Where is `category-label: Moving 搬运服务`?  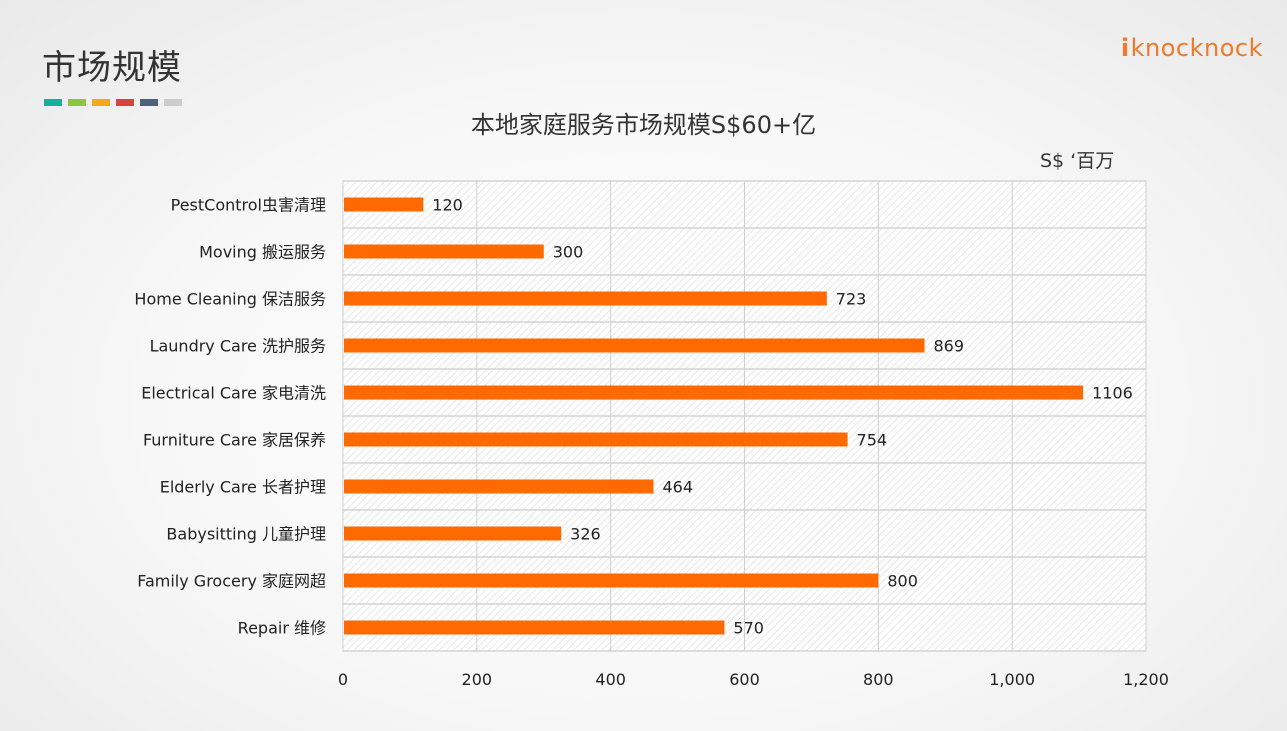
category-label: Moving 搬运服务 is located at coordinates (262, 252).